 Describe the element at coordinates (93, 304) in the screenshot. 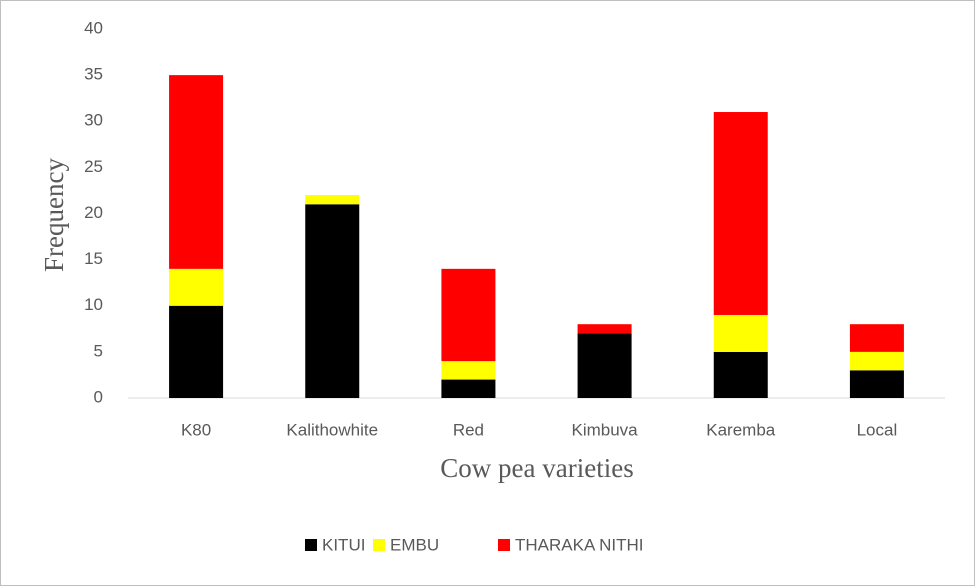

I see `y-tick-label: 10` at that location.